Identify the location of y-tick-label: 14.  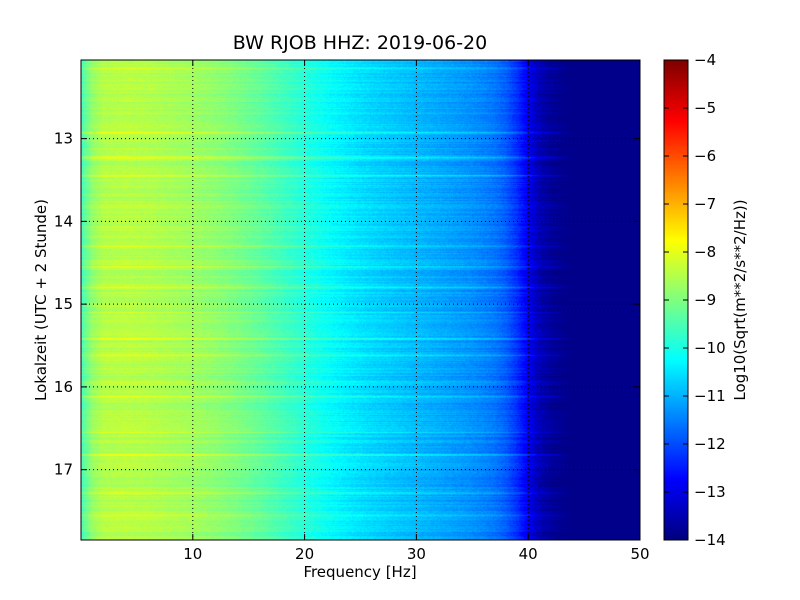
(63, 221).